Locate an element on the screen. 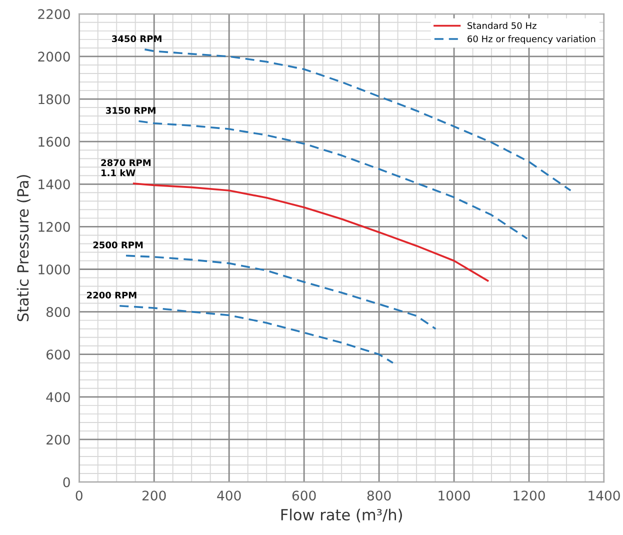 This screenshot has width=623, height=535. line-series is located at coordinates (256, 334).